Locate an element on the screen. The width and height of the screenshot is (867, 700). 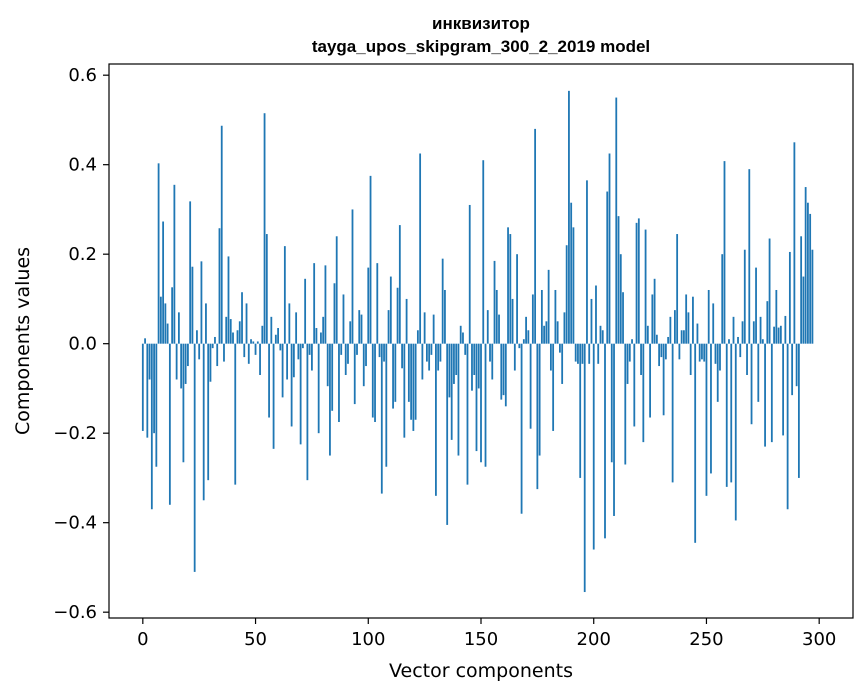
x-tick-label: 100 is located at coordinates (368, 639).